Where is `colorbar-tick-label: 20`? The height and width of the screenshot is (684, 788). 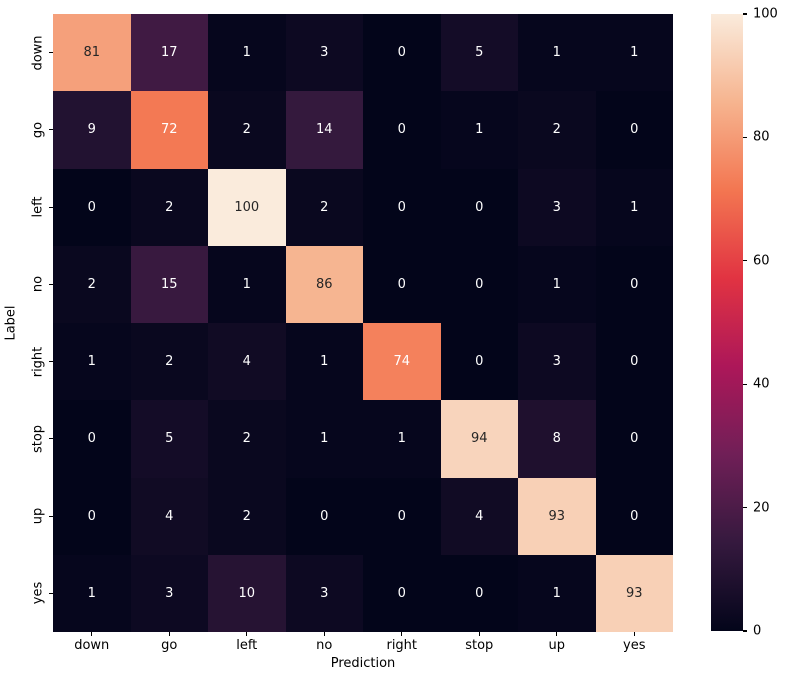 colorbar-tick-label: 20 is located at coordinates (761, 508).